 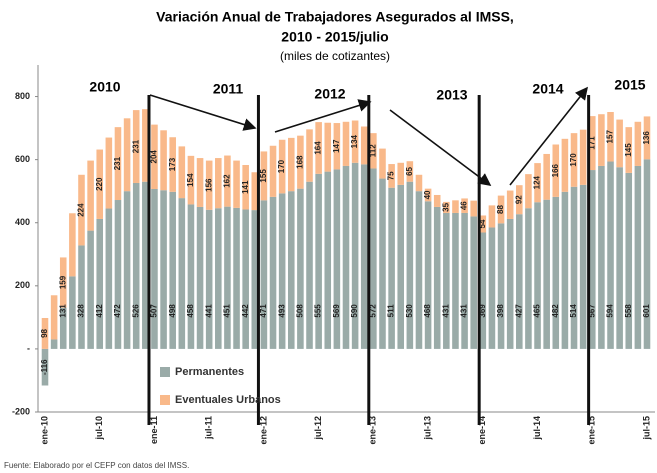 What do you see at coordinates (555, 311) in the screenshot?
I see `value-label: 482` at bounding box center [555, 311].